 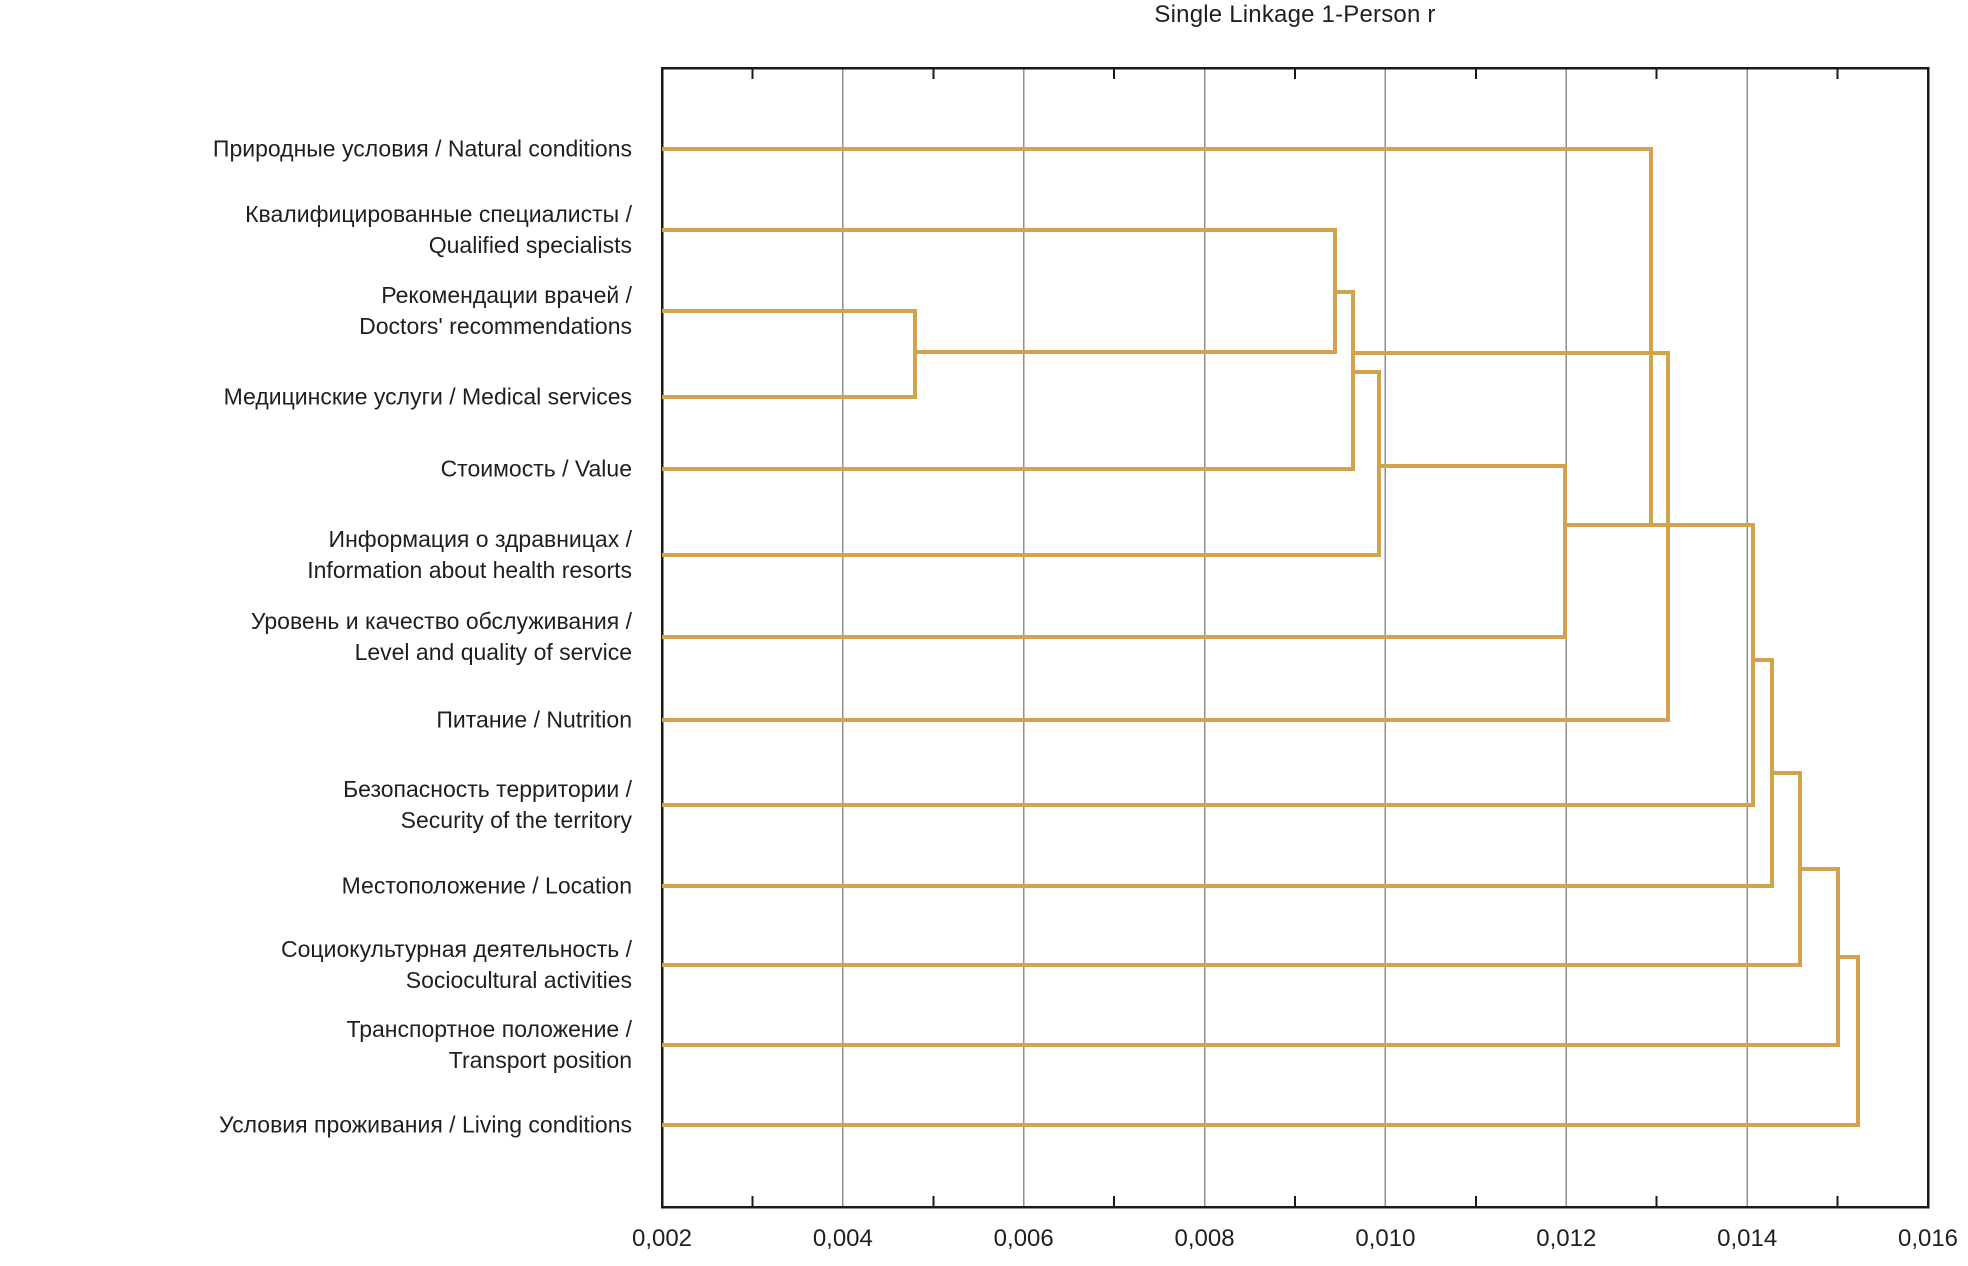 I want to click on chart-title: Single Linkage 1-Person r, so click(x=1295, y=14).